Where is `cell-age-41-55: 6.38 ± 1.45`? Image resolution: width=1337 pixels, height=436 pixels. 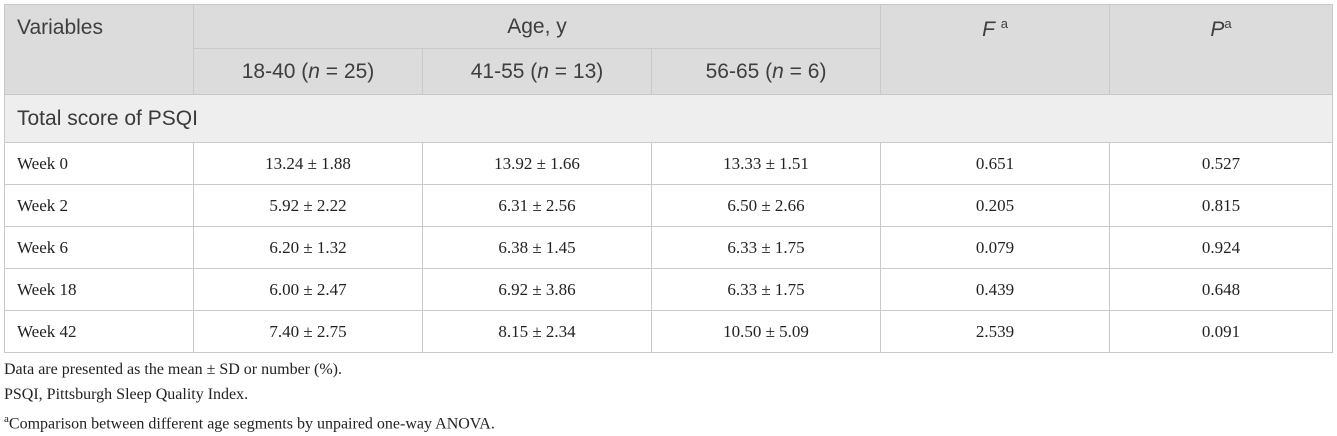
cell-age-41-55: 6.38 ± 1.45 is located at coordinates (537, 247).